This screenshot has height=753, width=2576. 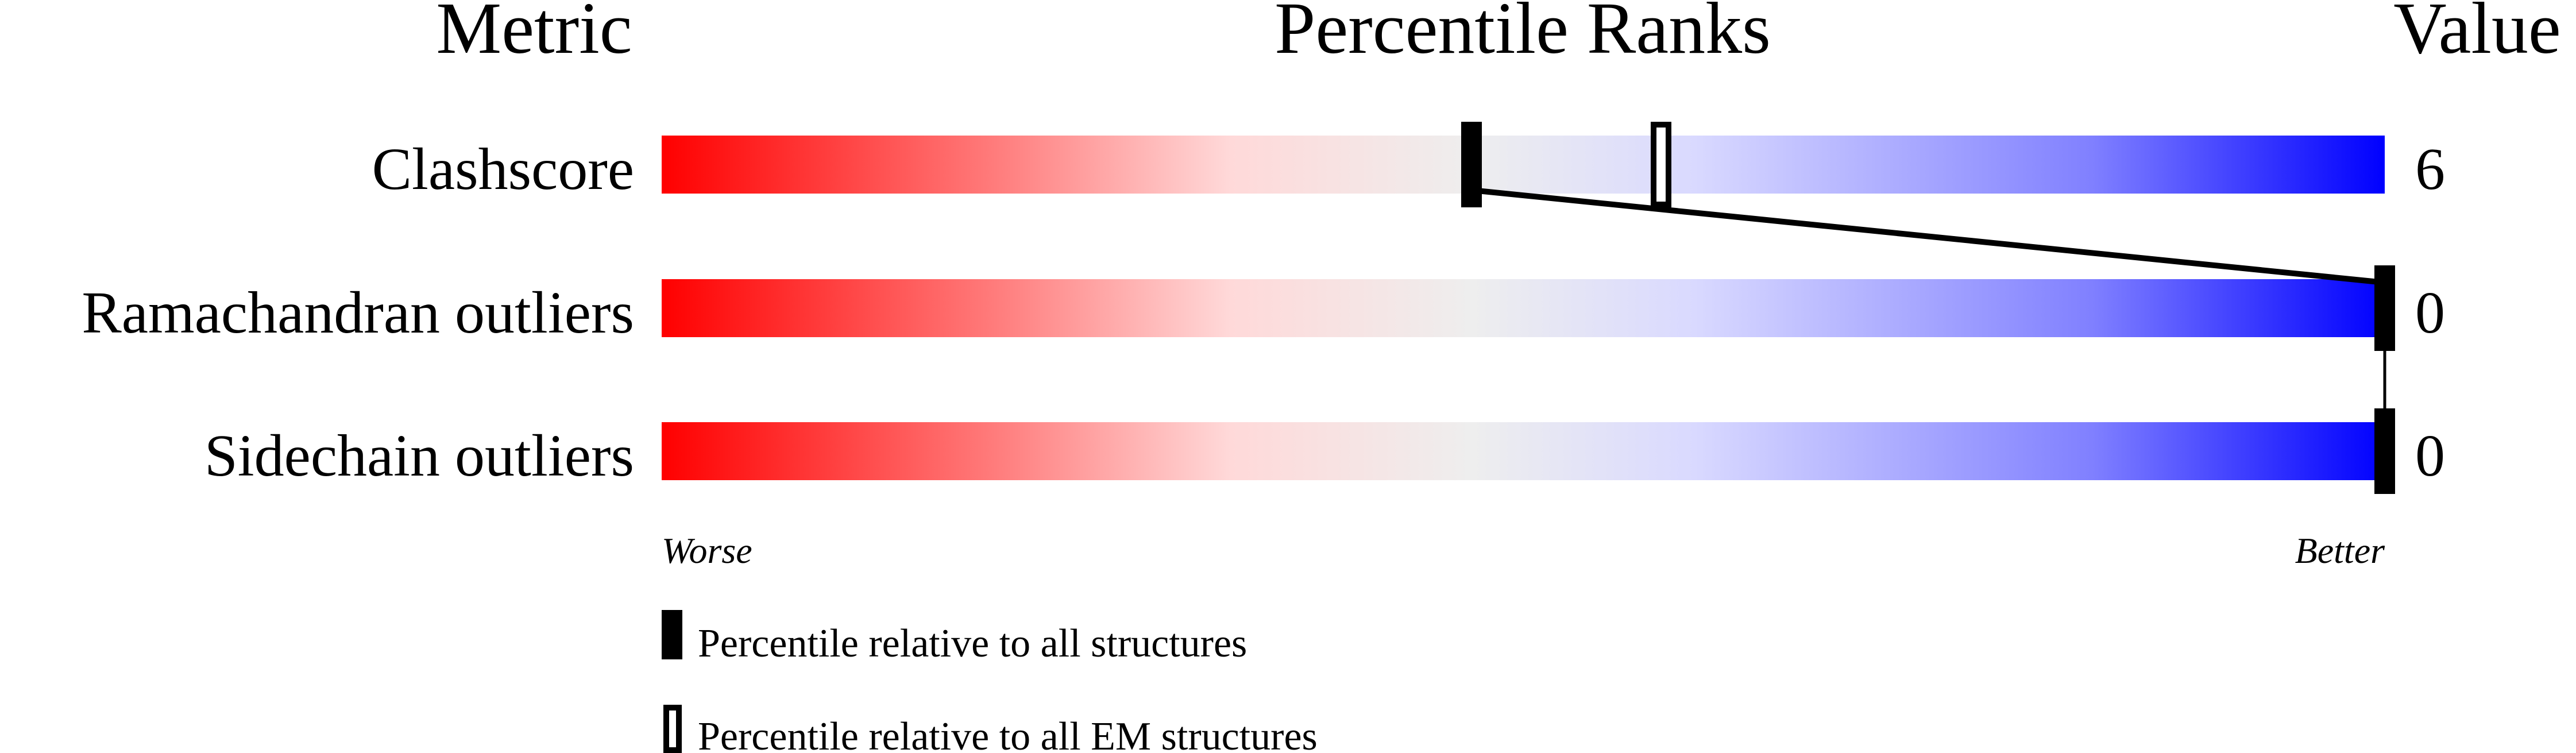 What do you see at coordinates (1523, 34) in the screenshot?
I see `header-percentile-ranks: Percentile Ranks` at bounding box center [1523, 34].